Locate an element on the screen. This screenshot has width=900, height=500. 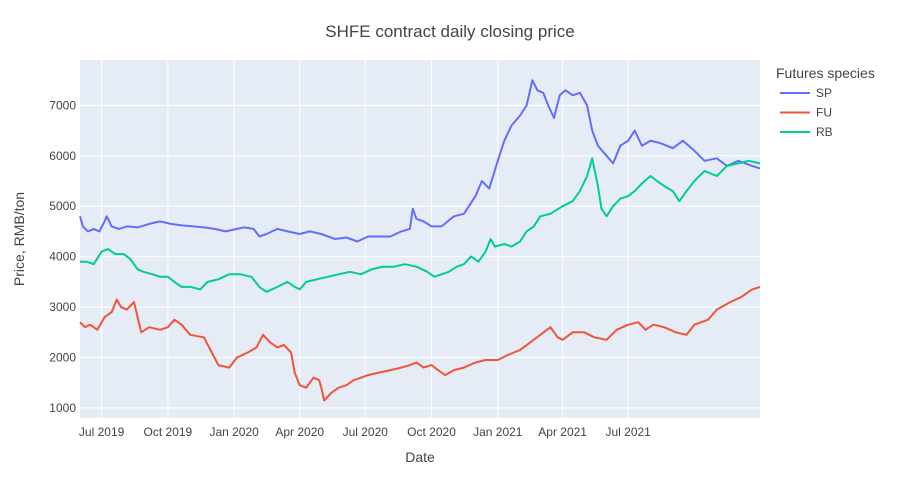
y-axis-ticks: 1000 2000 3000 4000 5000 6000 7000 is located at coordinates (62, 256).